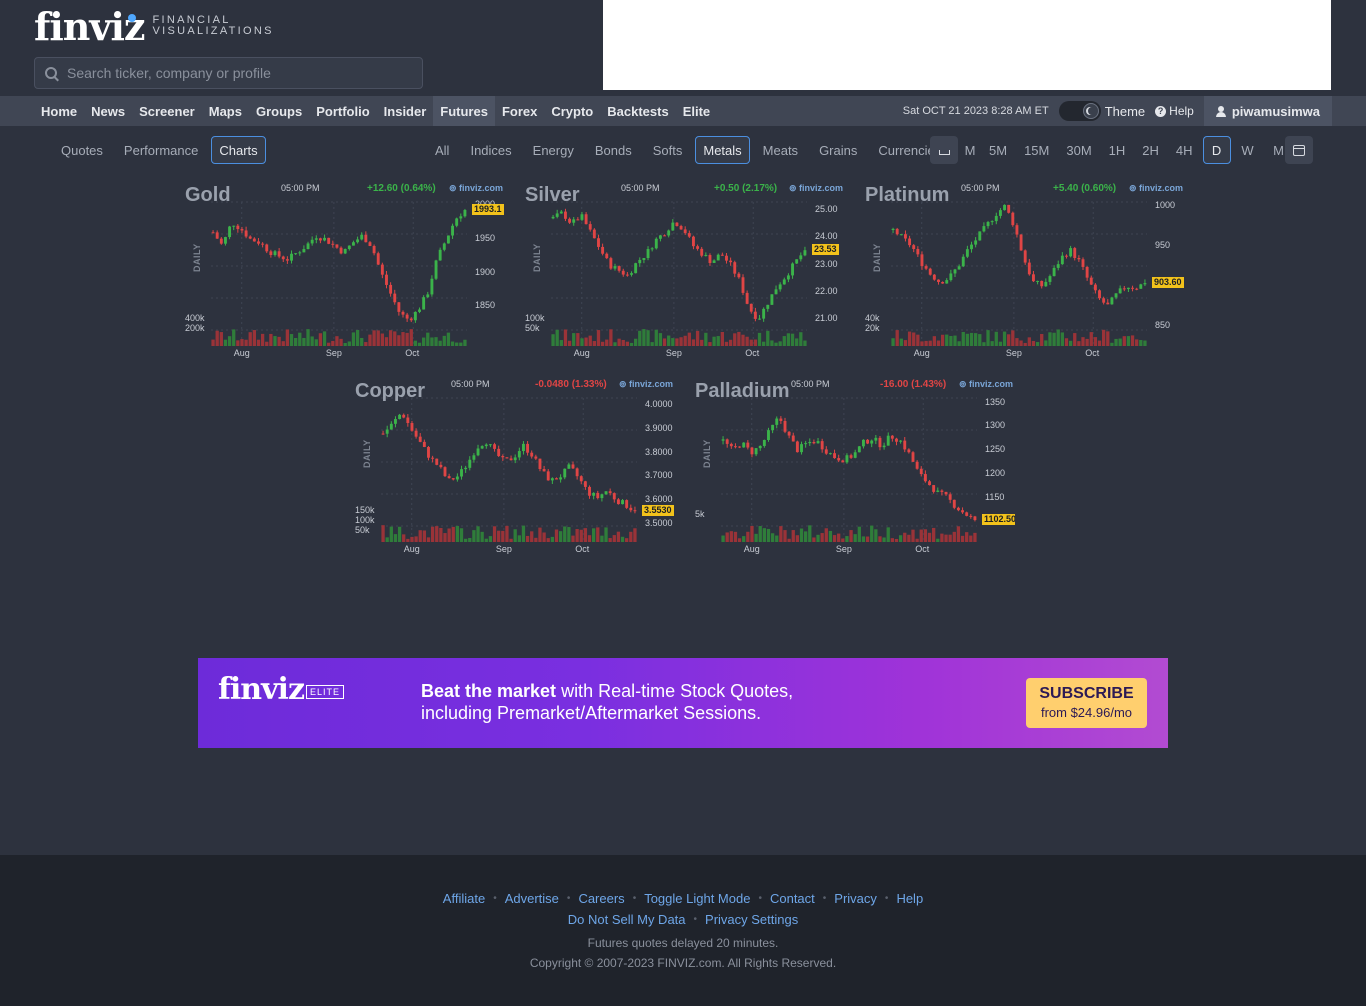  What do you see at coordinates (722, 150) in the screenshot?
I see `group-metals: Metals` at bounding box center [722, 150].